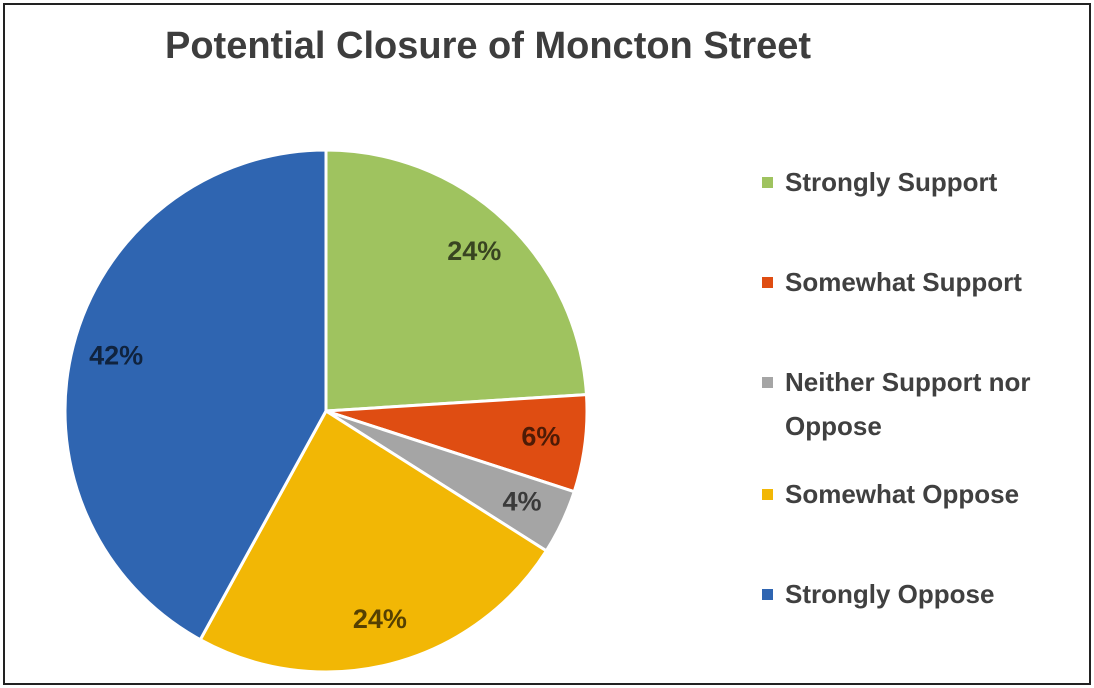  I want to click on legend-item: Somewhat Support, so click(922, 282).